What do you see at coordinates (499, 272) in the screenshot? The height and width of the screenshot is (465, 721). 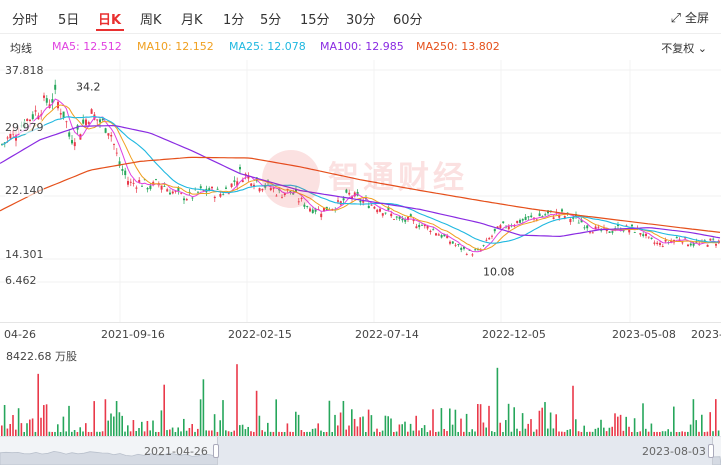 I see `min-price-label: 10.08` at bounding box center [499, 272].